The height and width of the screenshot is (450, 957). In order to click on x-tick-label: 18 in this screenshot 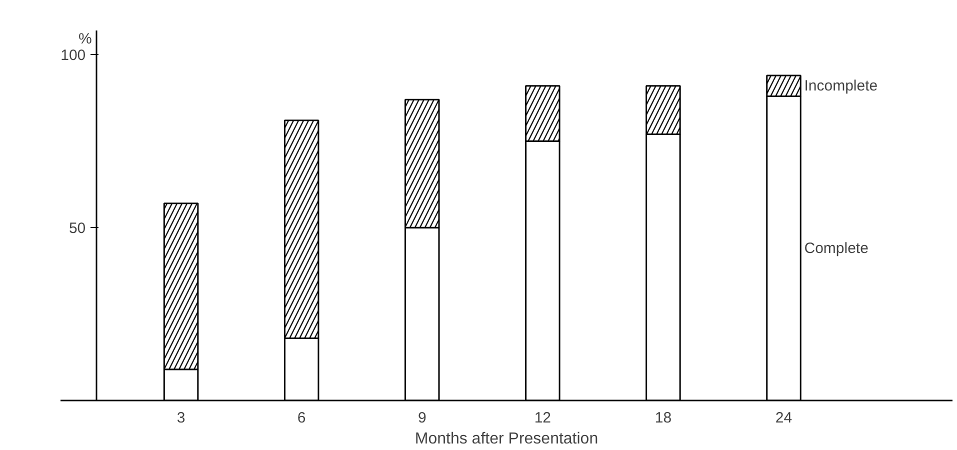, I will do `click(663, 418)`.